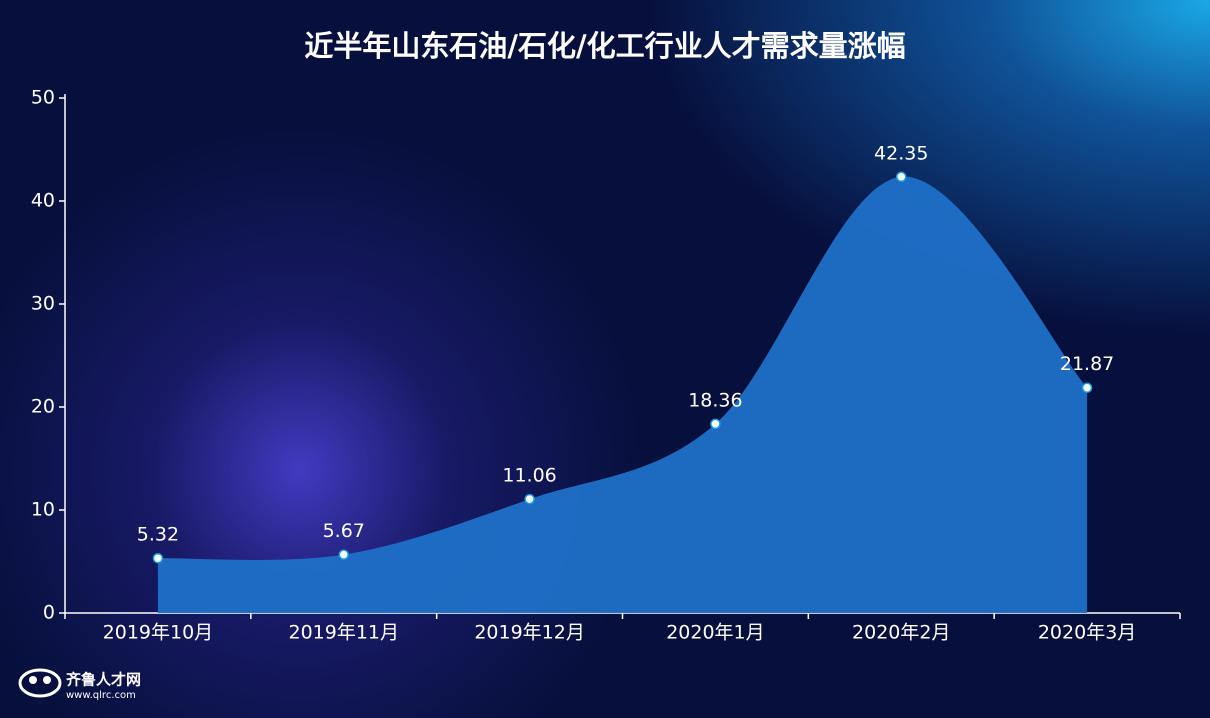 The width and height of the screenshot is (1210, 718). I want to click on y-tick-label: 40, so click(43, 201).